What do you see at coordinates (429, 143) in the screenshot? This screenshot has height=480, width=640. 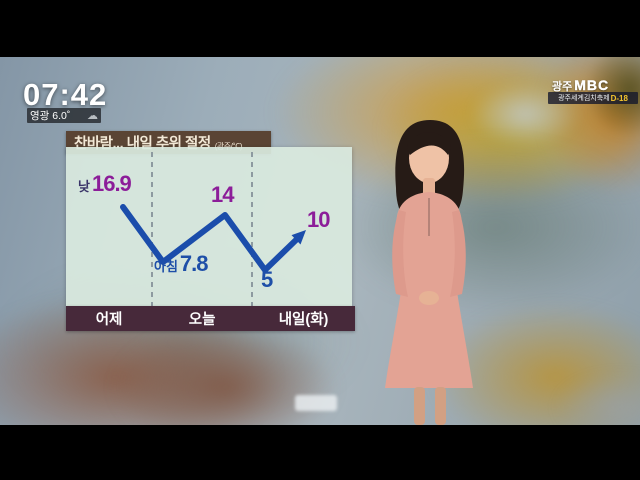 I see `presenter-fringe` at bounding box center [429, 143].